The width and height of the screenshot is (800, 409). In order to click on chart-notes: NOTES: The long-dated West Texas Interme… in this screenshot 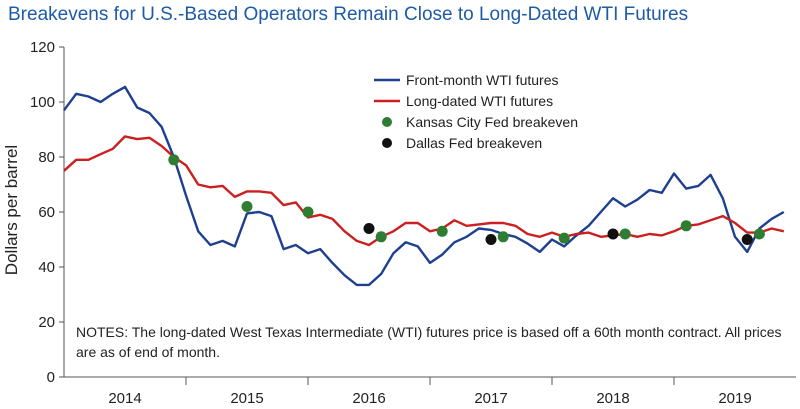, I will do `click(429, 342)`.